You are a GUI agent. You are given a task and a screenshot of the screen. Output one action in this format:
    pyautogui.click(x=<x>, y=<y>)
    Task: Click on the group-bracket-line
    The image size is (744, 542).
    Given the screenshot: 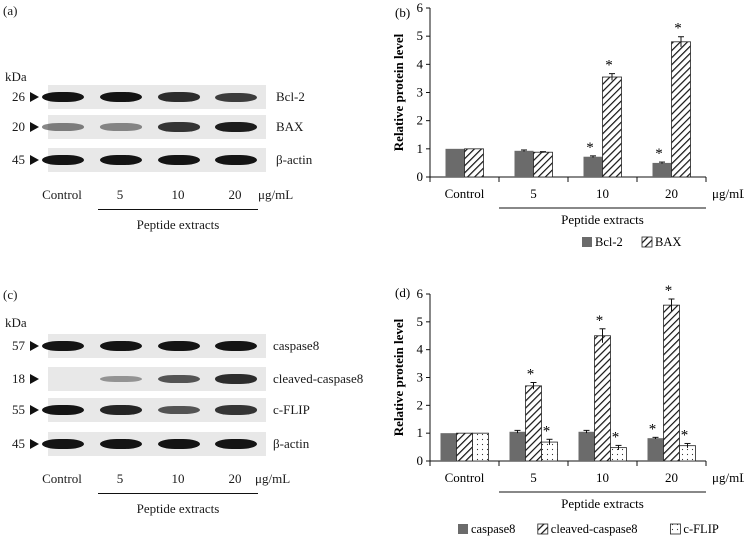 What is the action you would take?
    pyautogui.click(x=178, y=493)
    